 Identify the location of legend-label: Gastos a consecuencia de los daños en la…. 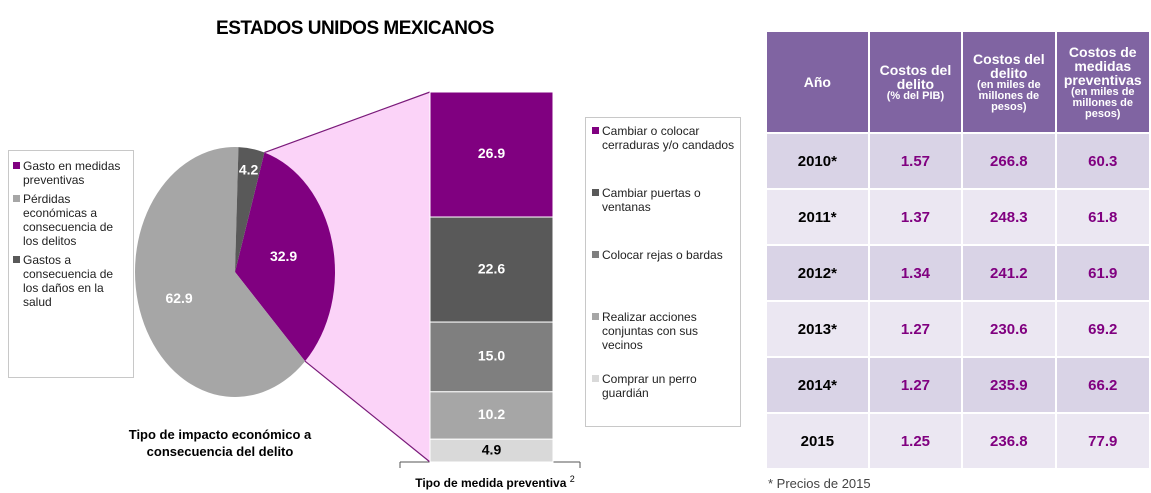
(68, 281).